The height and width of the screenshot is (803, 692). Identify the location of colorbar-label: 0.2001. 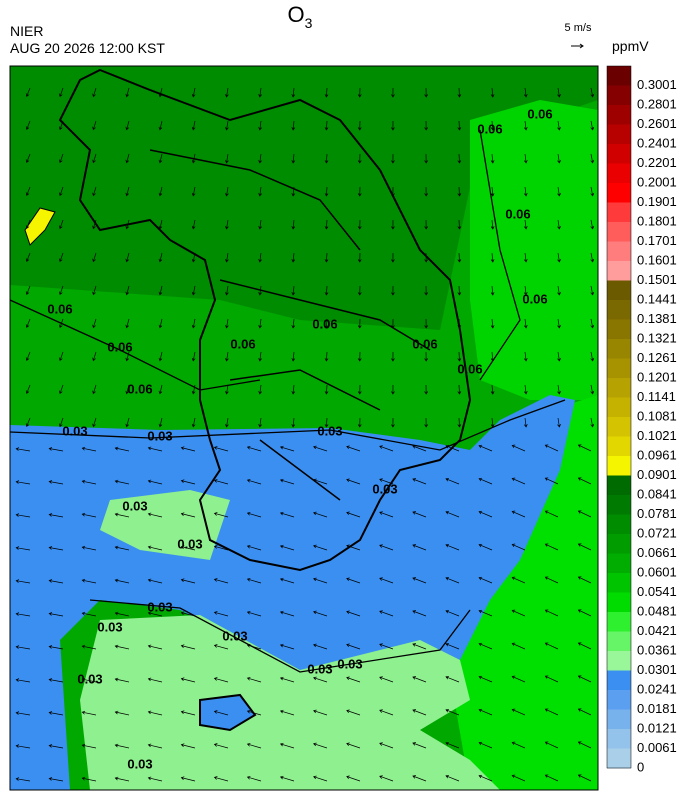
(657, 181).